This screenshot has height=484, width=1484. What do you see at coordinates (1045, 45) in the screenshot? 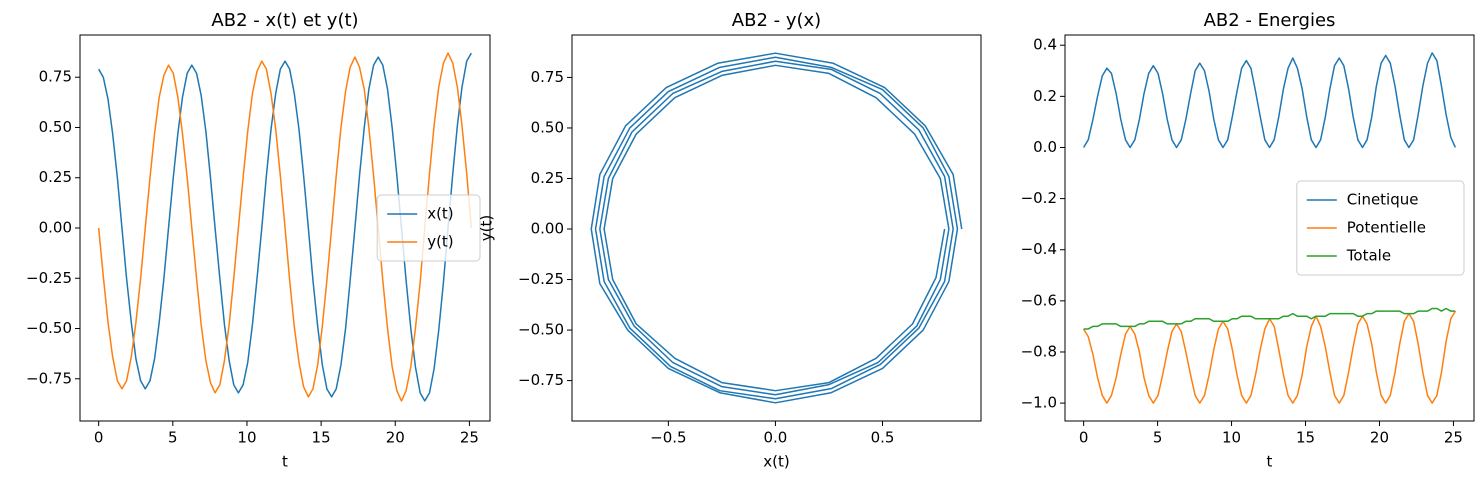
I see `y-tick-label: 0.4` at bounding box center [1045, 45].